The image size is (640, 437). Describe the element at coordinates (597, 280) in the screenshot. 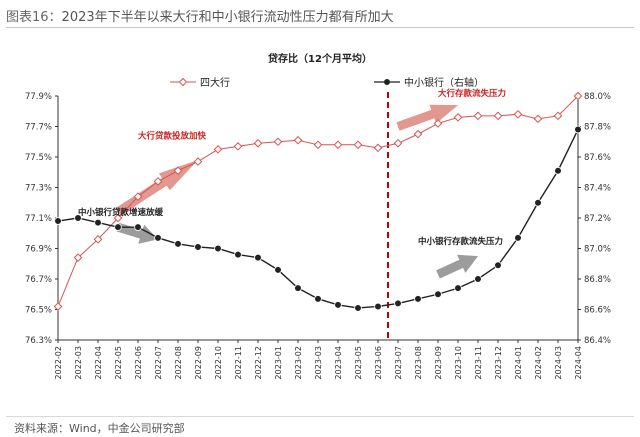

I see `y-right-tick-label: 86.8%` at that location.